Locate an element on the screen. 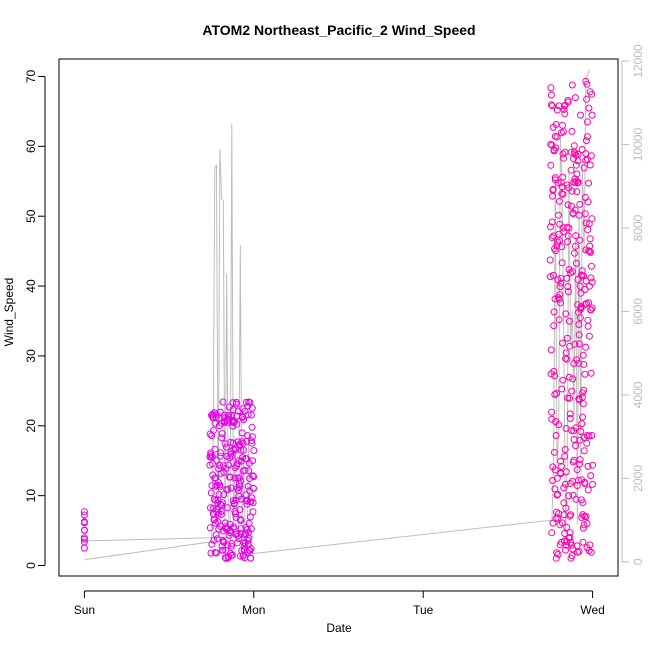  y2-tick-label: 0 is located at coordinates (638, 561).